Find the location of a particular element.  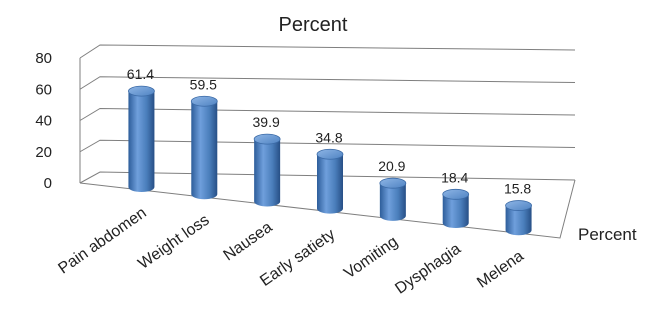

y-tick-label: 20 is located at coordinates (43, 152).